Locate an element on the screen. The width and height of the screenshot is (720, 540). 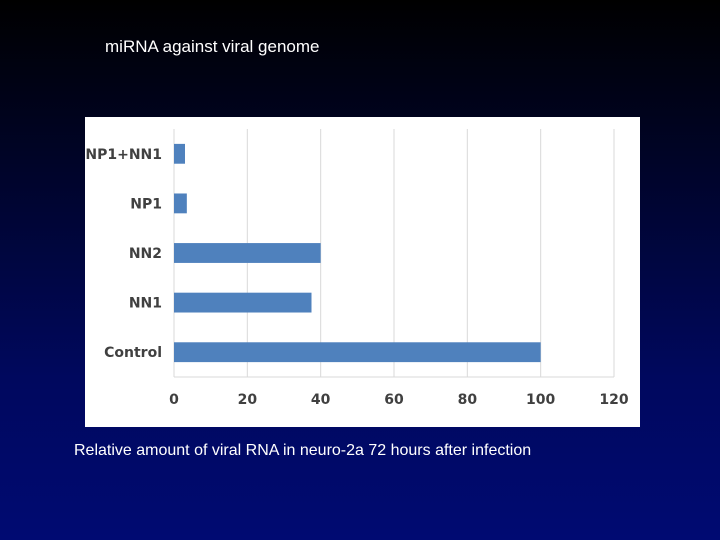
x-tick-labels: 0 20 40 60 80 100 120 is located at coordinates (399, 400).